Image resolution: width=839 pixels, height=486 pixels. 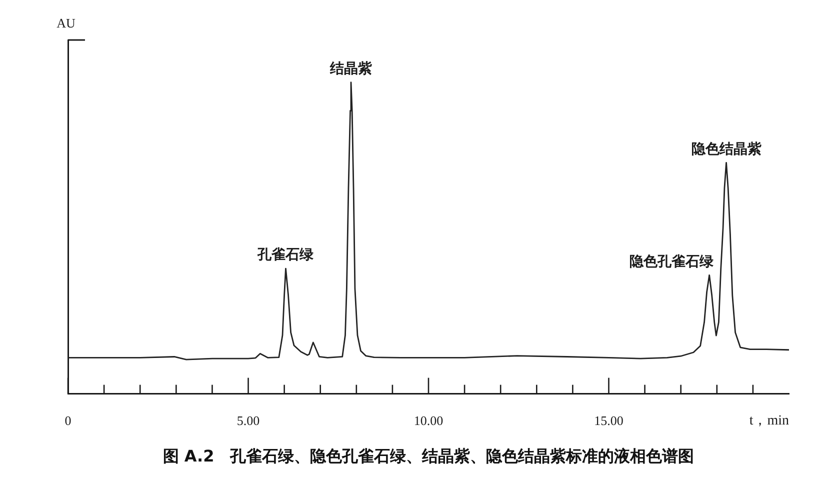 What do you see at coordinates (769, 420) in the screenshot?
I see `x-axis-title: t，min` at bounding box center [769, 420].